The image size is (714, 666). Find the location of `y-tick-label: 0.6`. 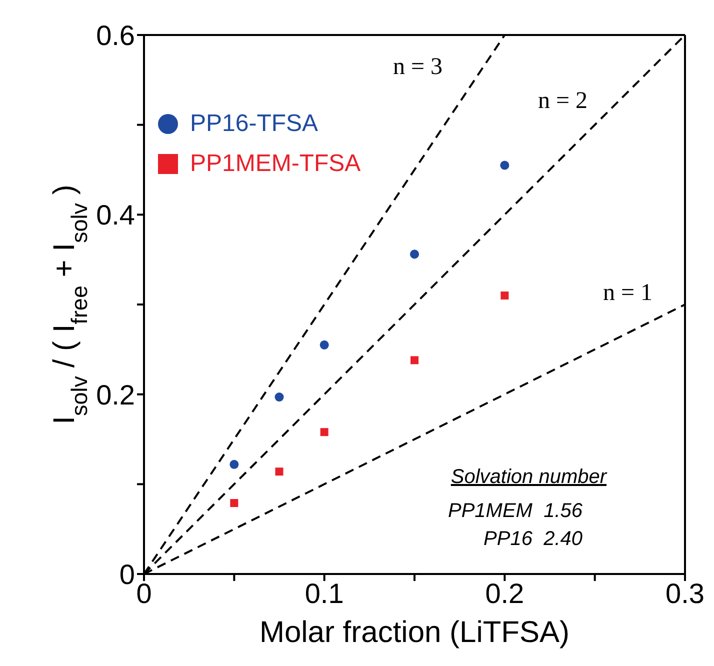

y-tick-label: 0.6 is located at coordinates (115, 35).